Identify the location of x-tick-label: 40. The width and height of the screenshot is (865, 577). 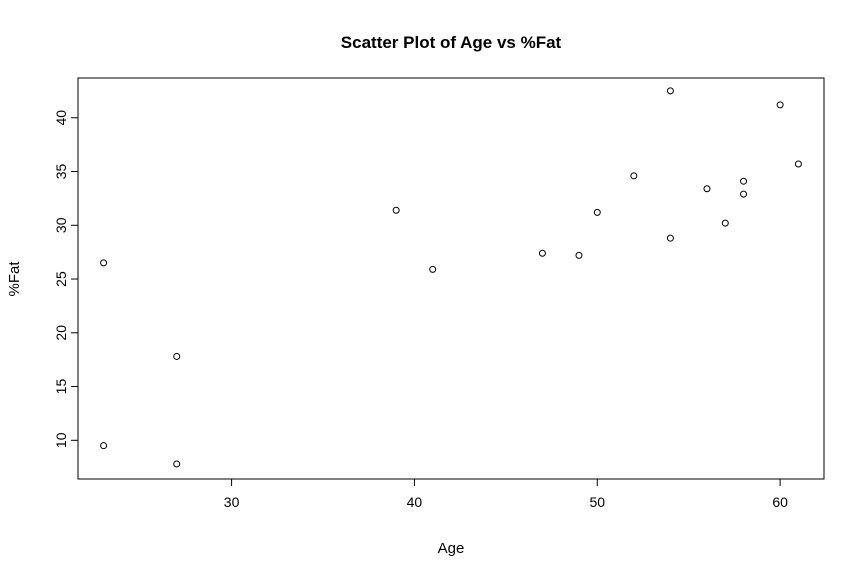
(415, 502).